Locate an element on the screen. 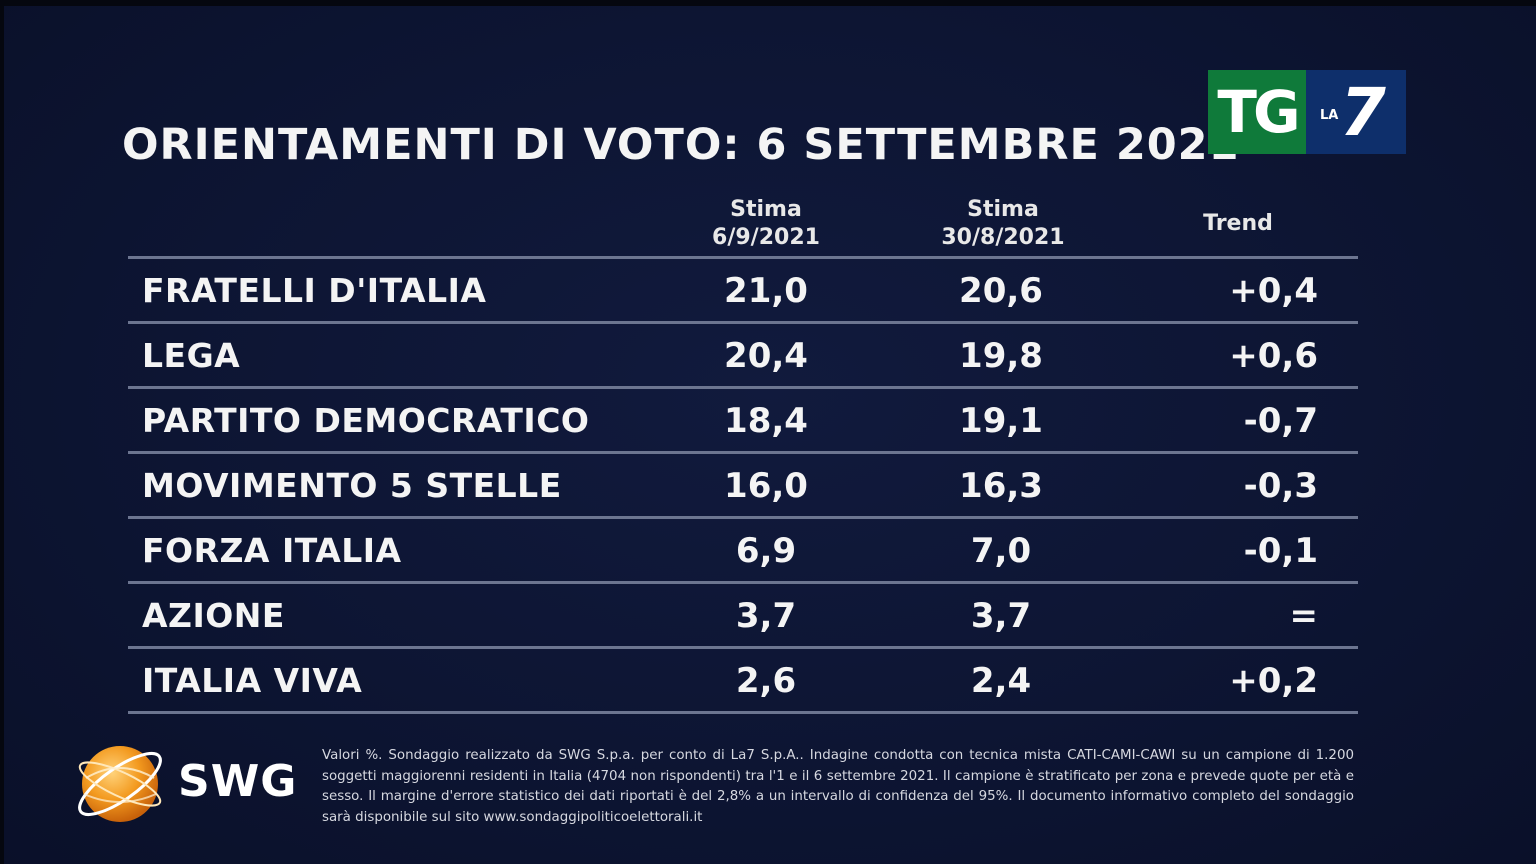  header-stima-30-8-date: 30/8/2021 is located at coordinates (1003, 237).